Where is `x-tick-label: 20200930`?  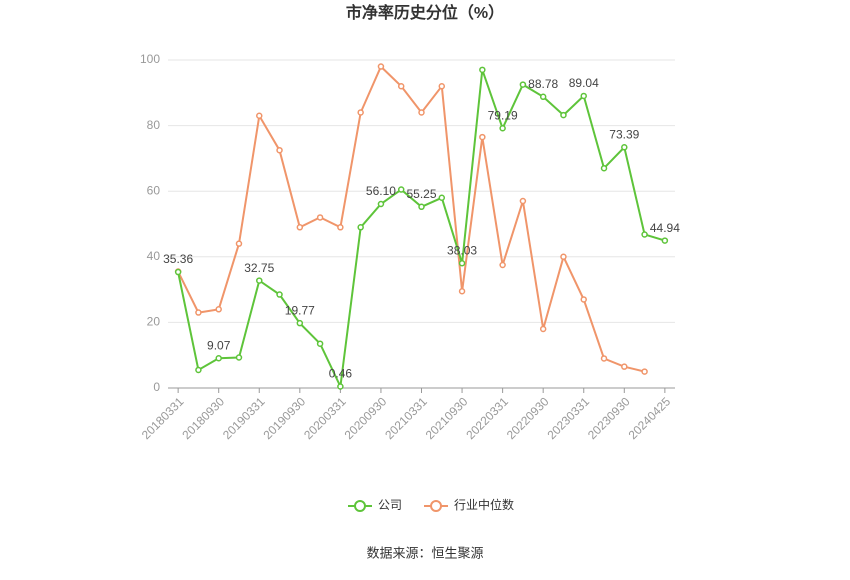
x-tick-label: 20200930 is located at coordinates (366, 418).